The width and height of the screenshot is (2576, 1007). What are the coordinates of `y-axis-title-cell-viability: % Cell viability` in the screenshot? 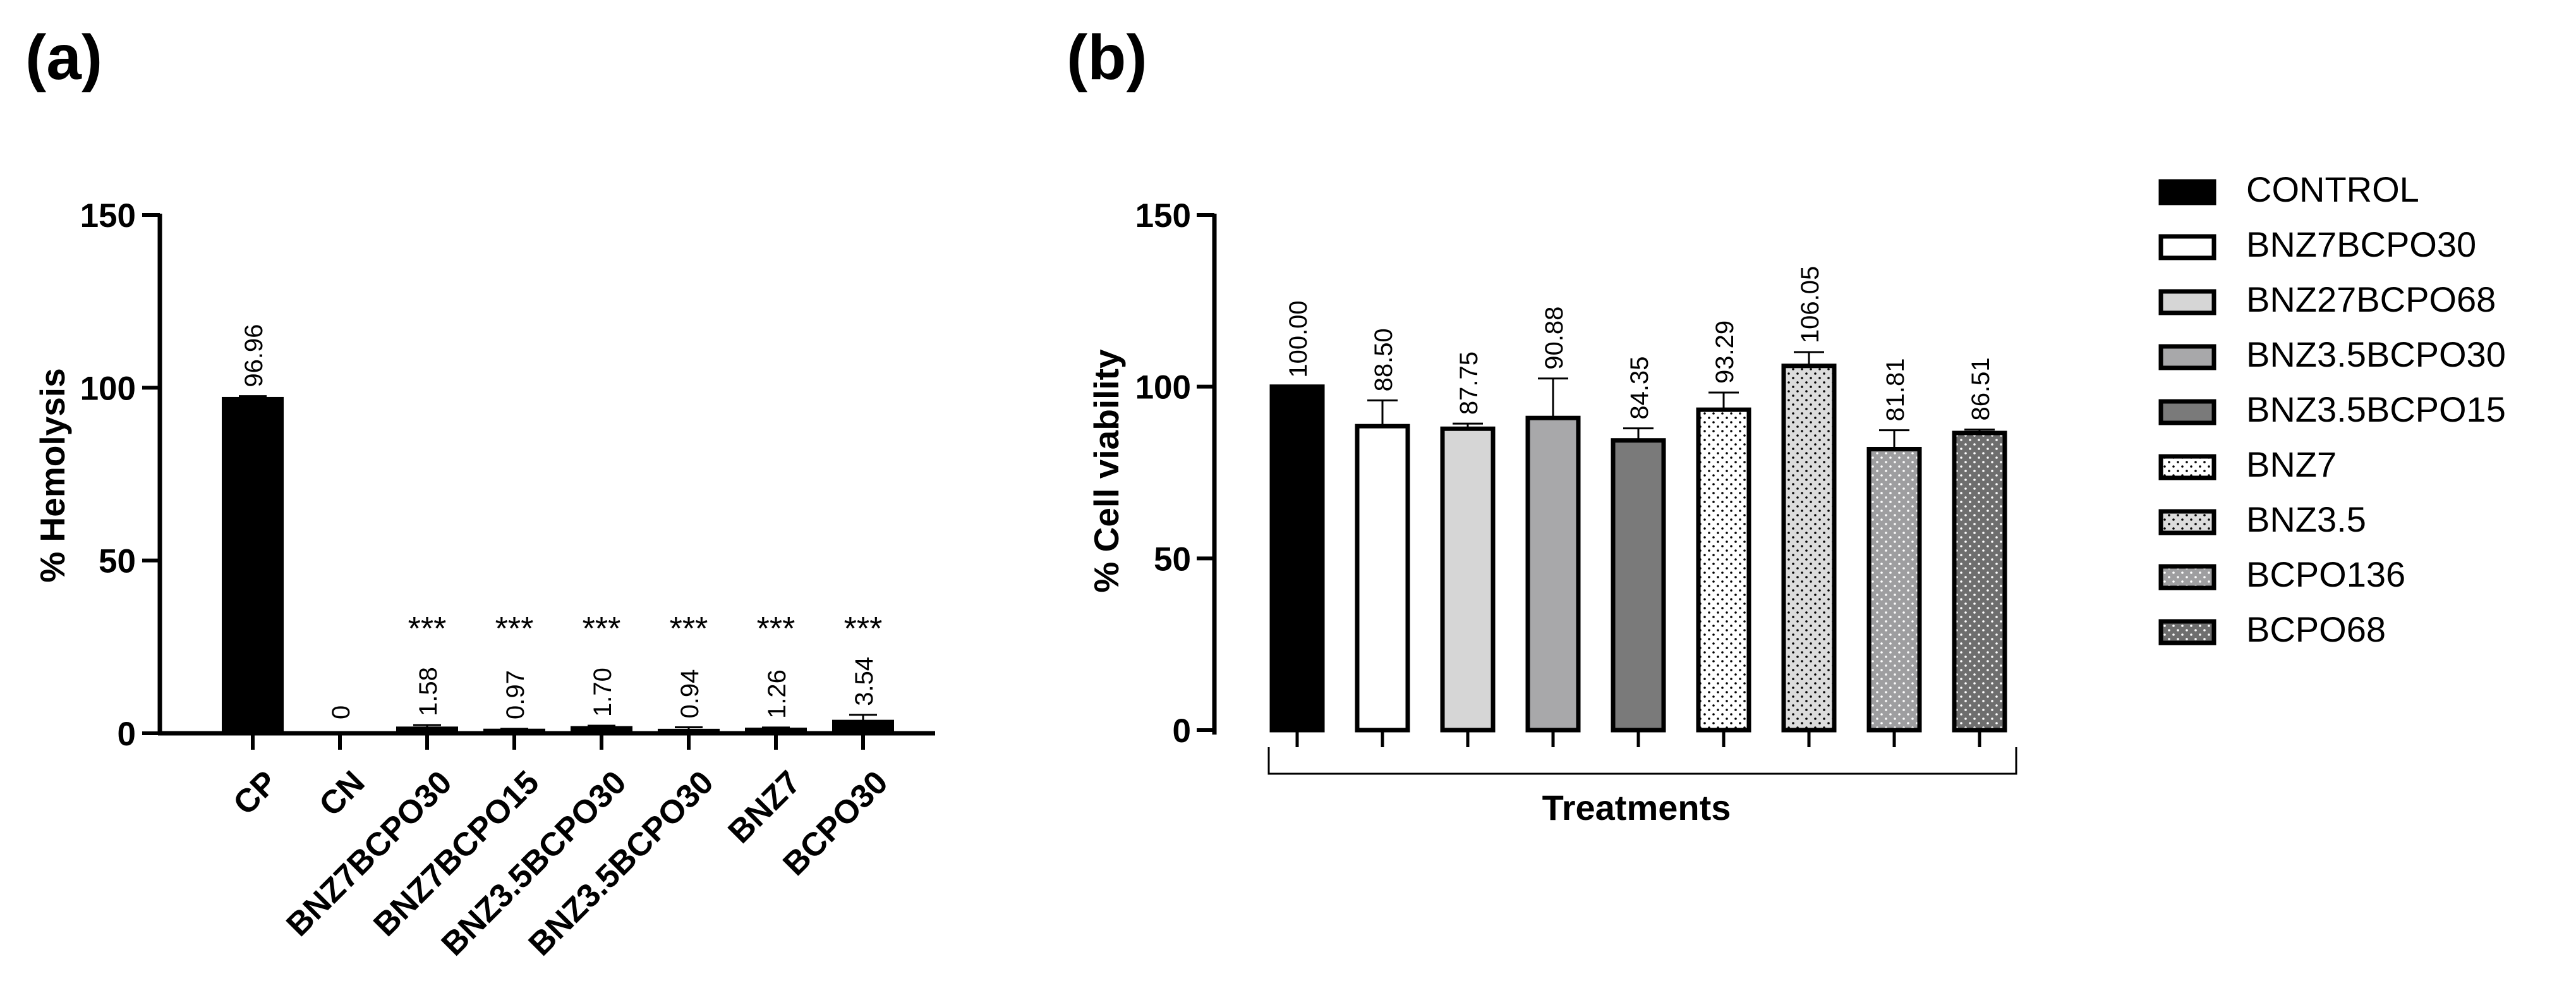 It's located at (1106, 471).